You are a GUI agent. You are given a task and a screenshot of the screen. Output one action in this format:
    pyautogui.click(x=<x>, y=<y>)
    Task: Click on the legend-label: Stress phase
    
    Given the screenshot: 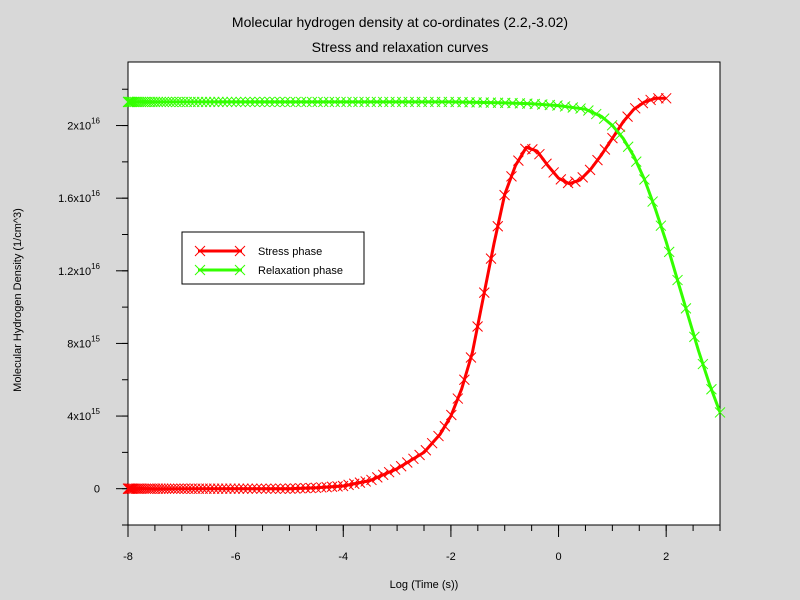 What is the action you would take?
    pyautogui.click(x=290, y=252)
    